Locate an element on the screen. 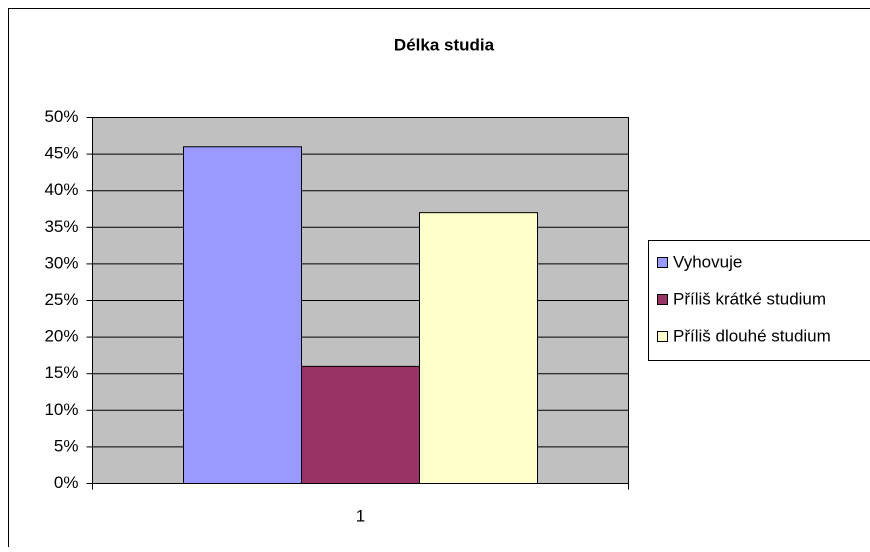 The width and height of the screenshot is (870, 552). legend-label: Příliš dlouhé studium is located at coordinates (752, 335).